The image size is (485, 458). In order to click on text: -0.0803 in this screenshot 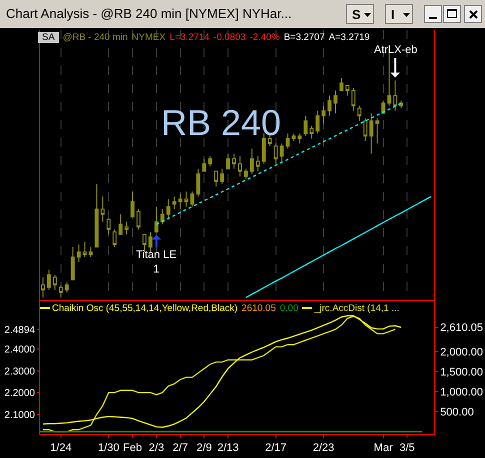, I will do `click(229, 37)`.